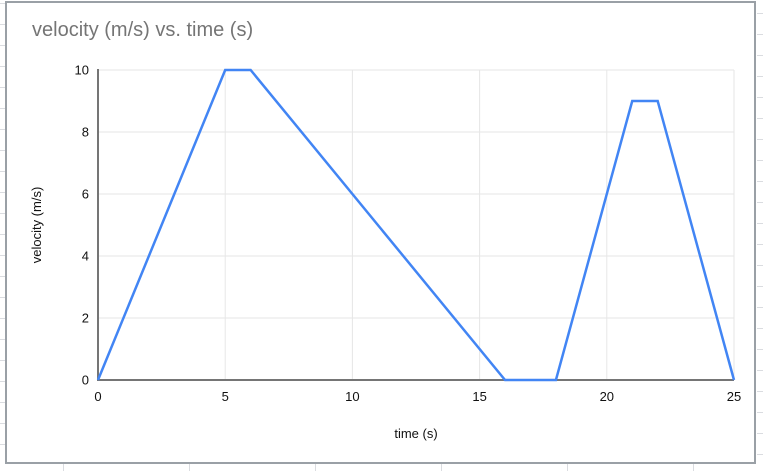 The width and height of the screenshot is (763, 471). Describe the element at coordinates (143, 30) in the screenshot. I see `chart-title: velocity (m/s) vs. time (s)` at that location.